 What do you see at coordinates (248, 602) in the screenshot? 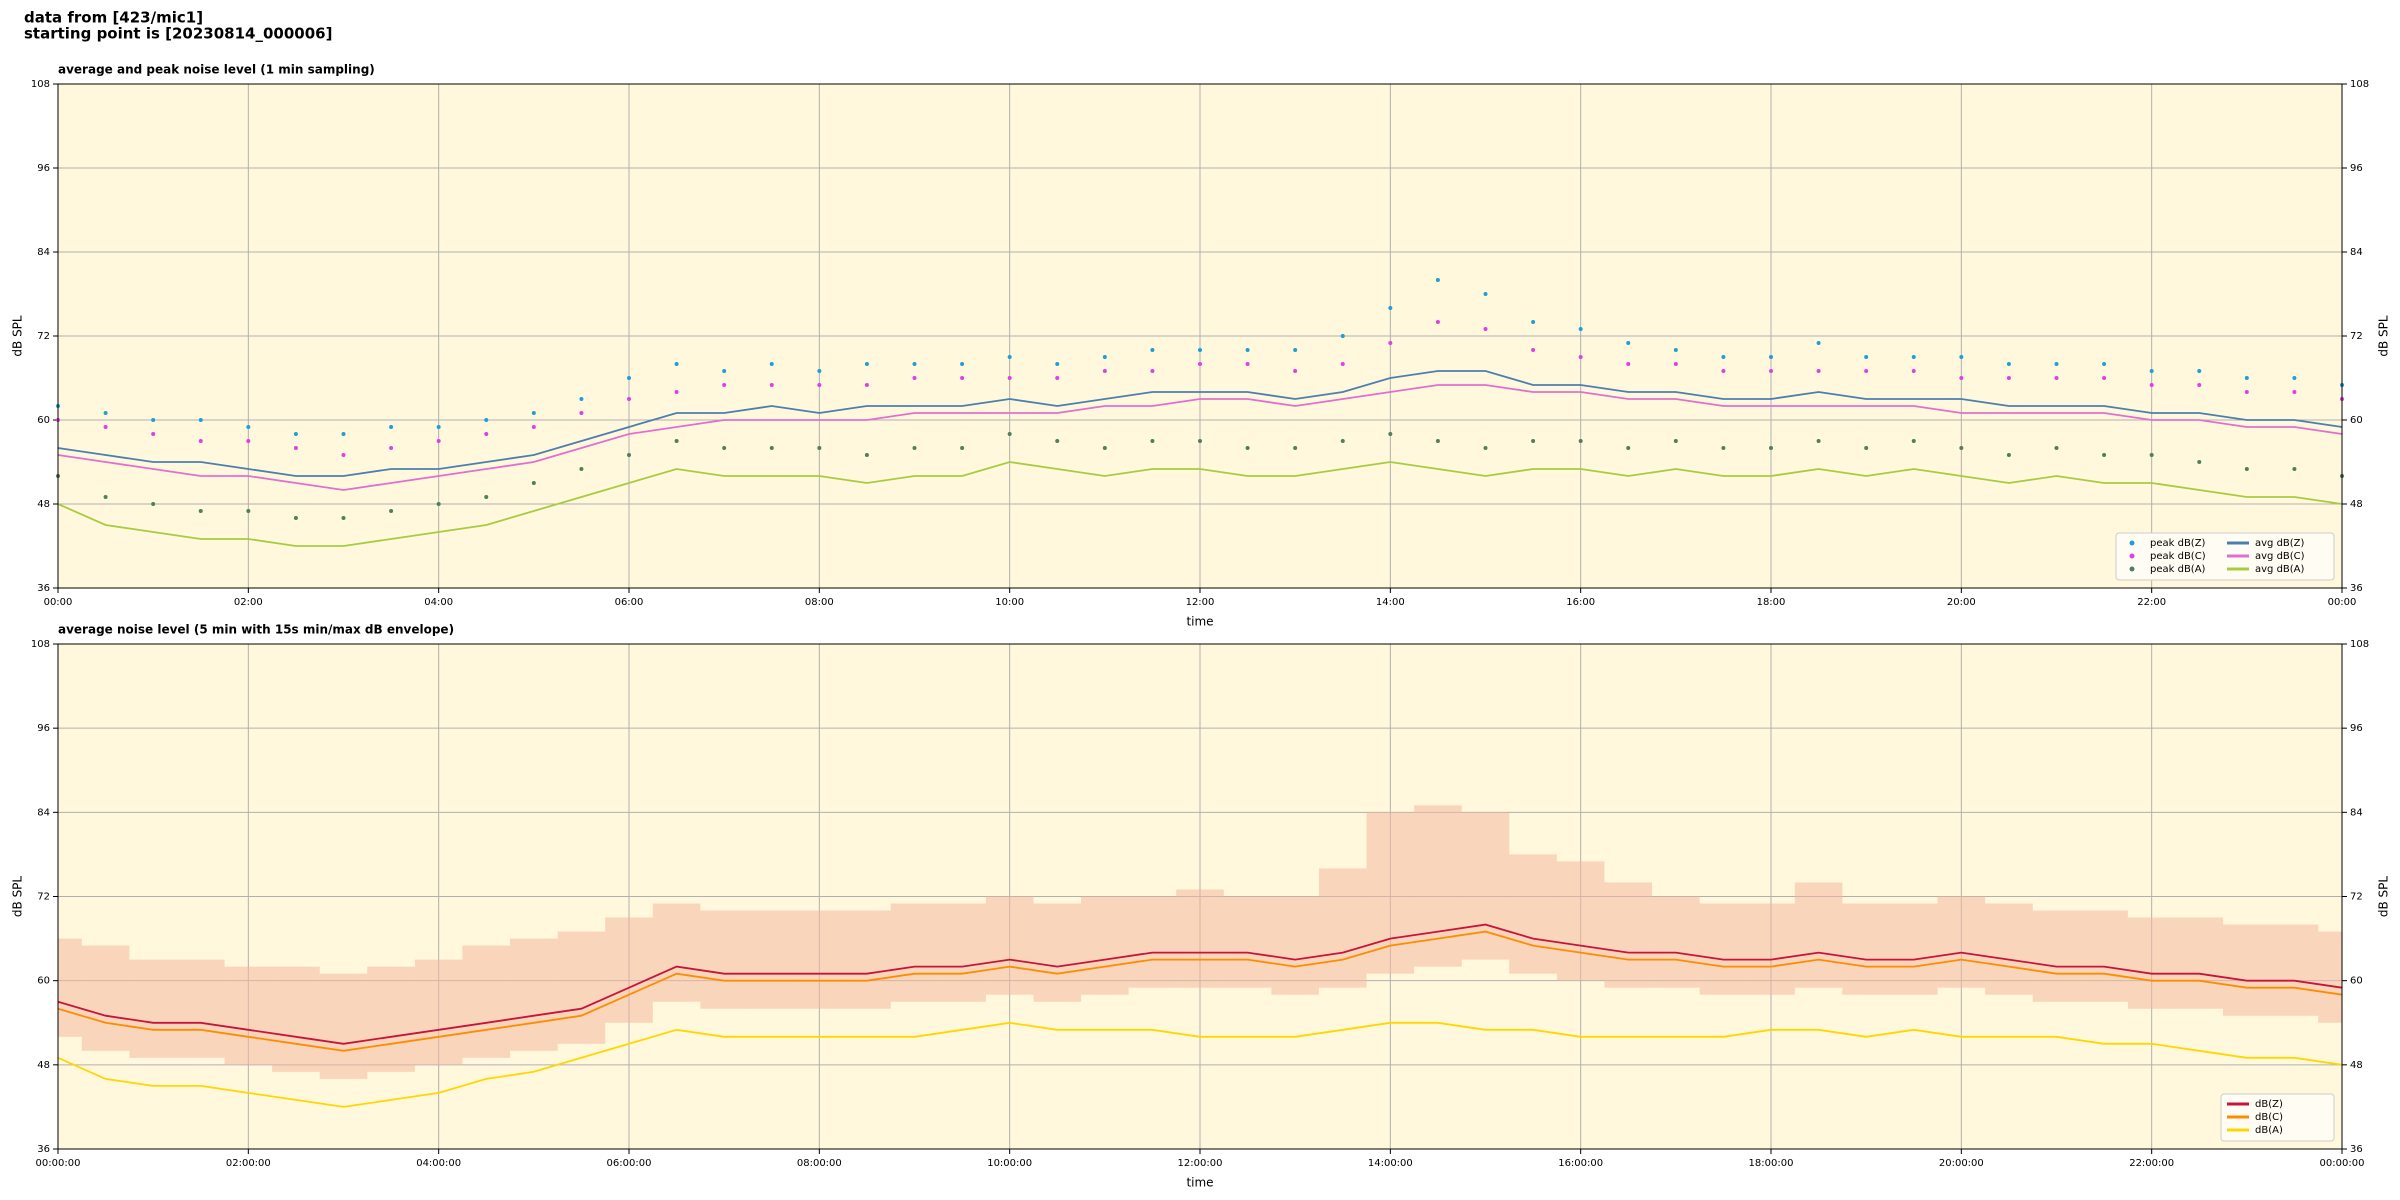
I see `x-tick-label: 02:00` at bounding box center [248, 602].